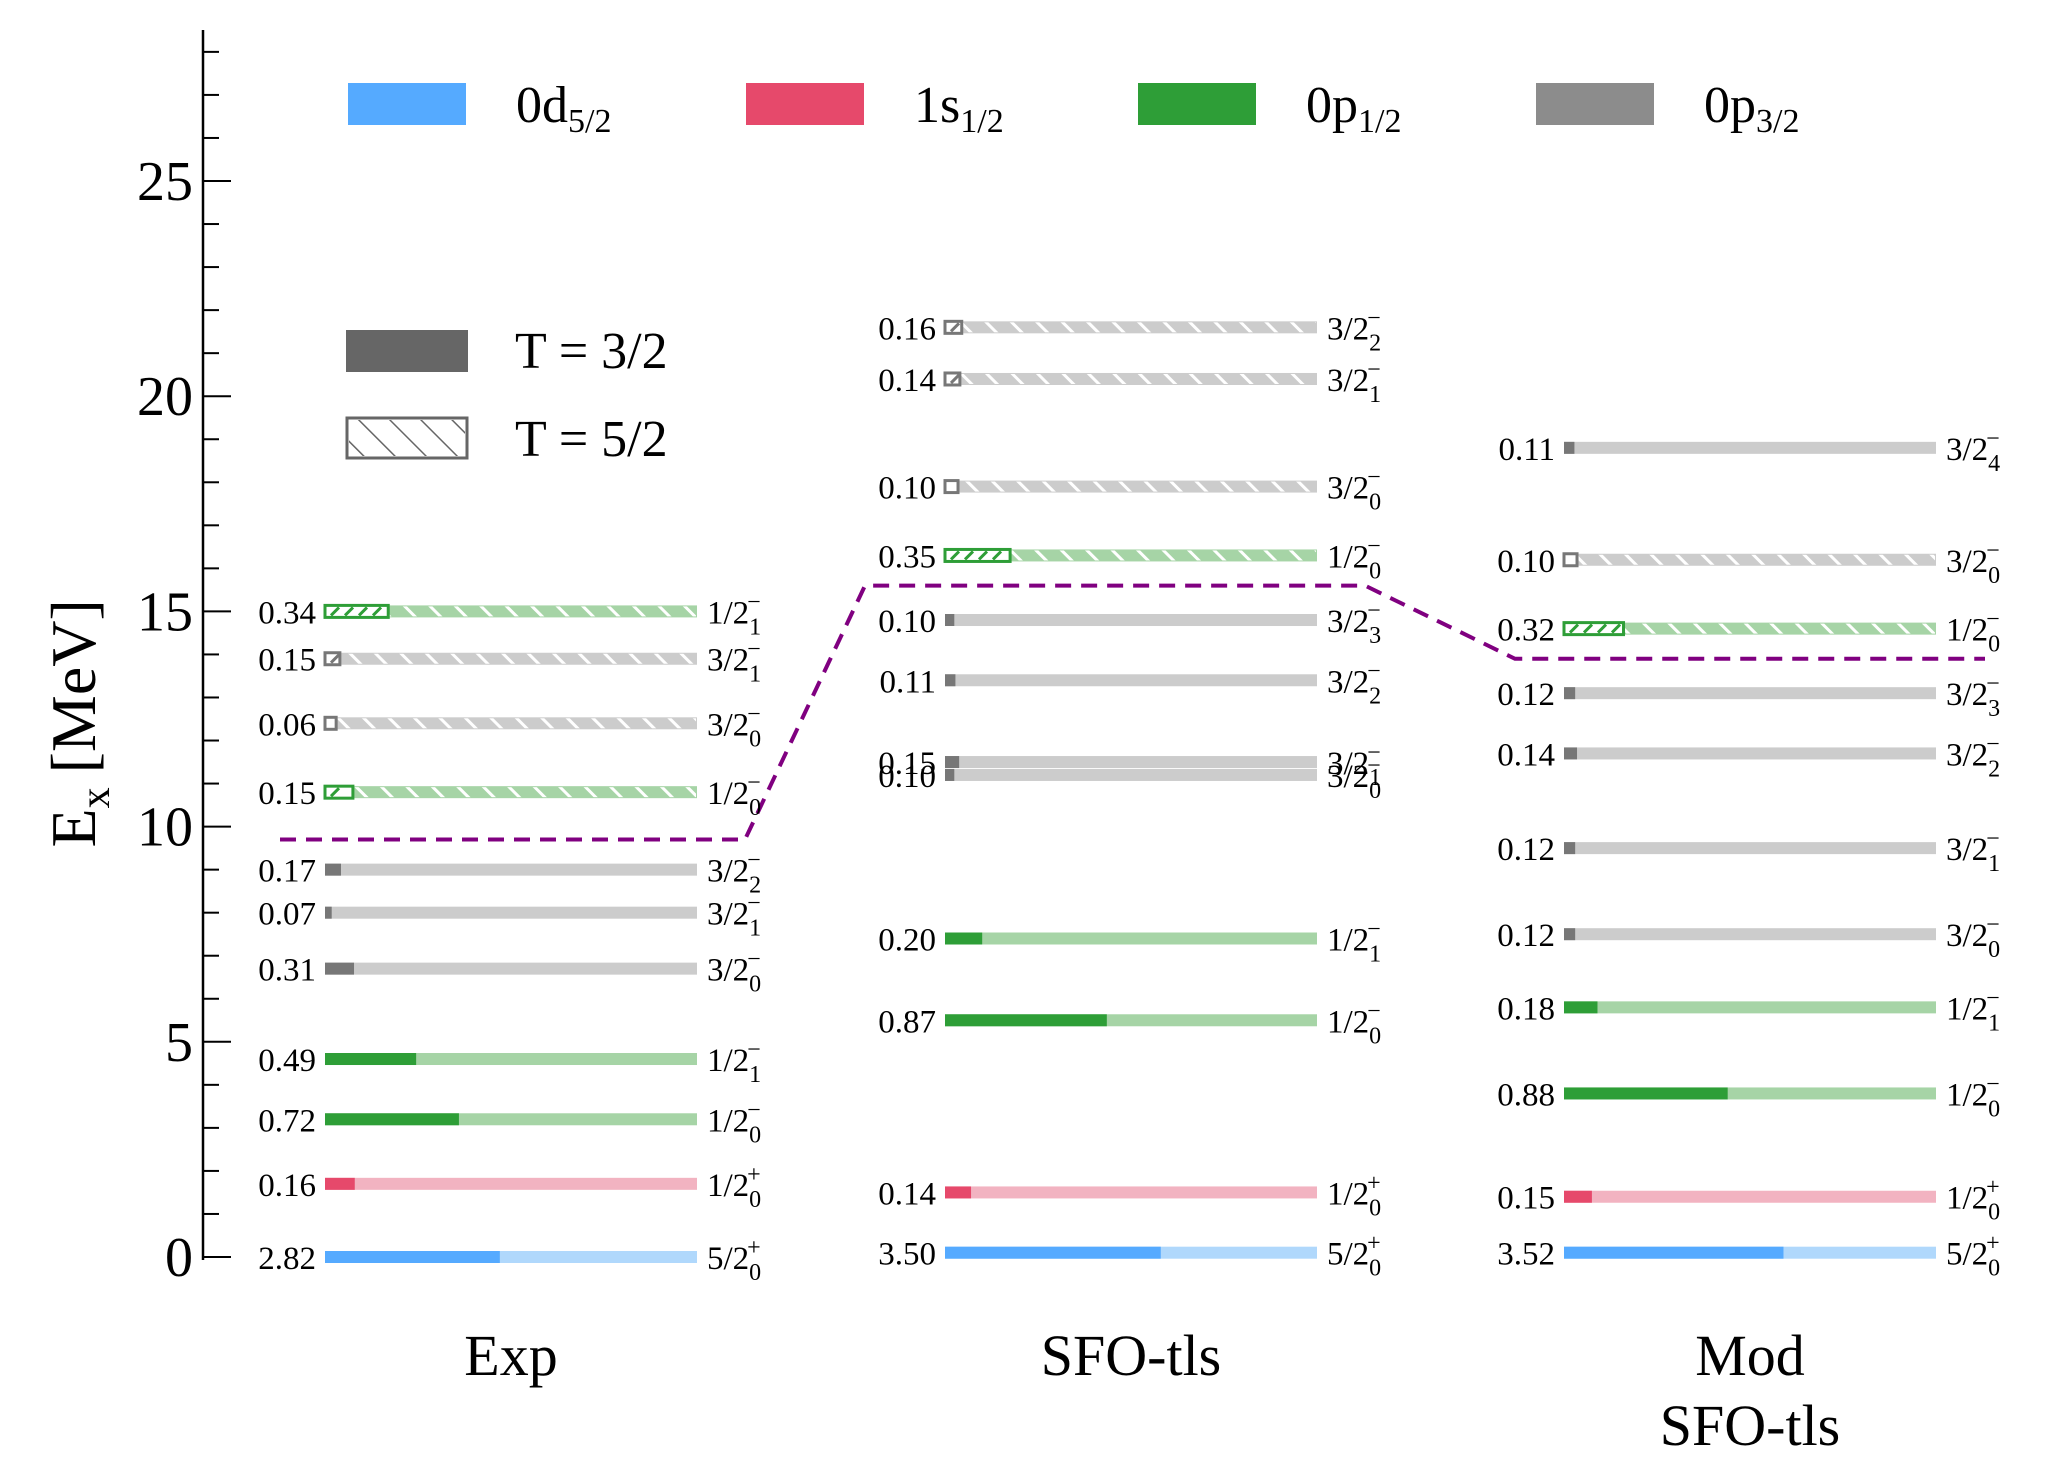  I want to click on level: 0.88 1/20−, so click(1748, 1096).